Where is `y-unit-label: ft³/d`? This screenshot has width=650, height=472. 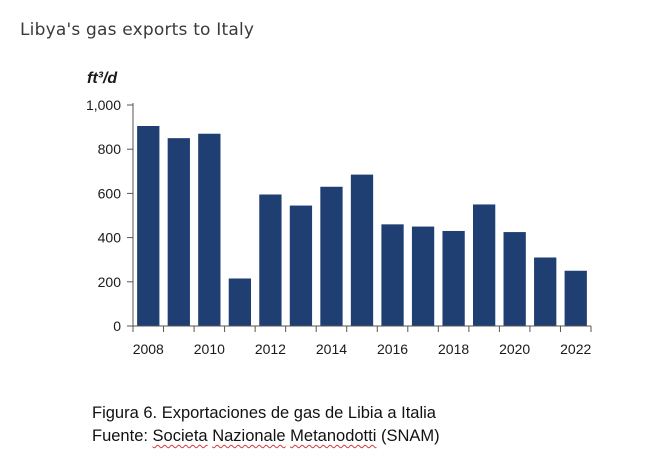 y-unit-label: ft³/d is located at coordinates (102, 78).